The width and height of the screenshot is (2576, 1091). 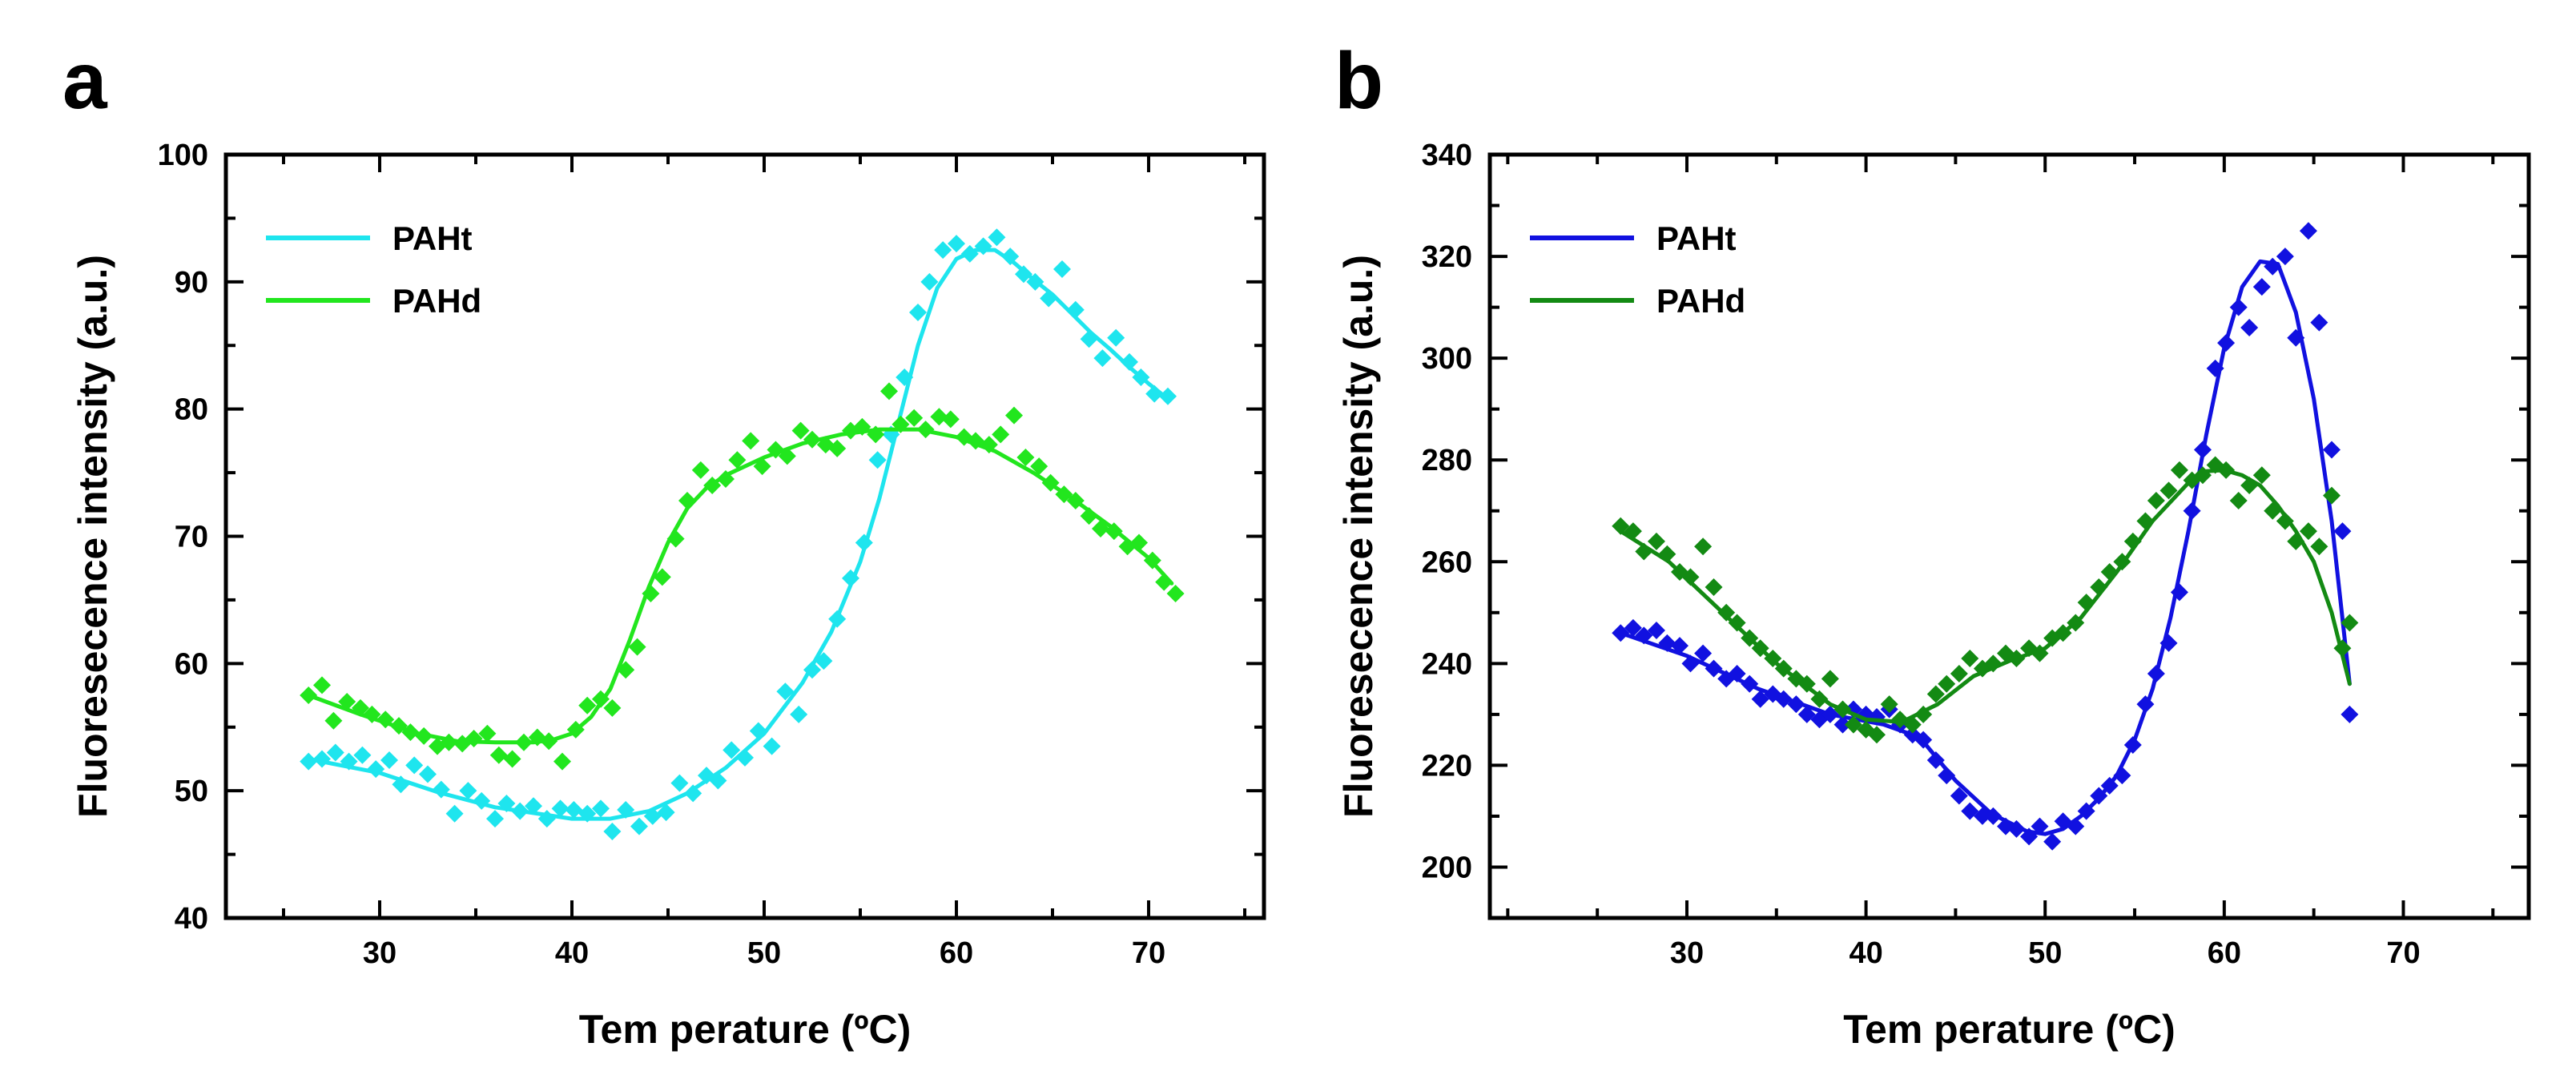 I want to click on panel-a-y-tick-label: 70, so click(x=191, y=537).